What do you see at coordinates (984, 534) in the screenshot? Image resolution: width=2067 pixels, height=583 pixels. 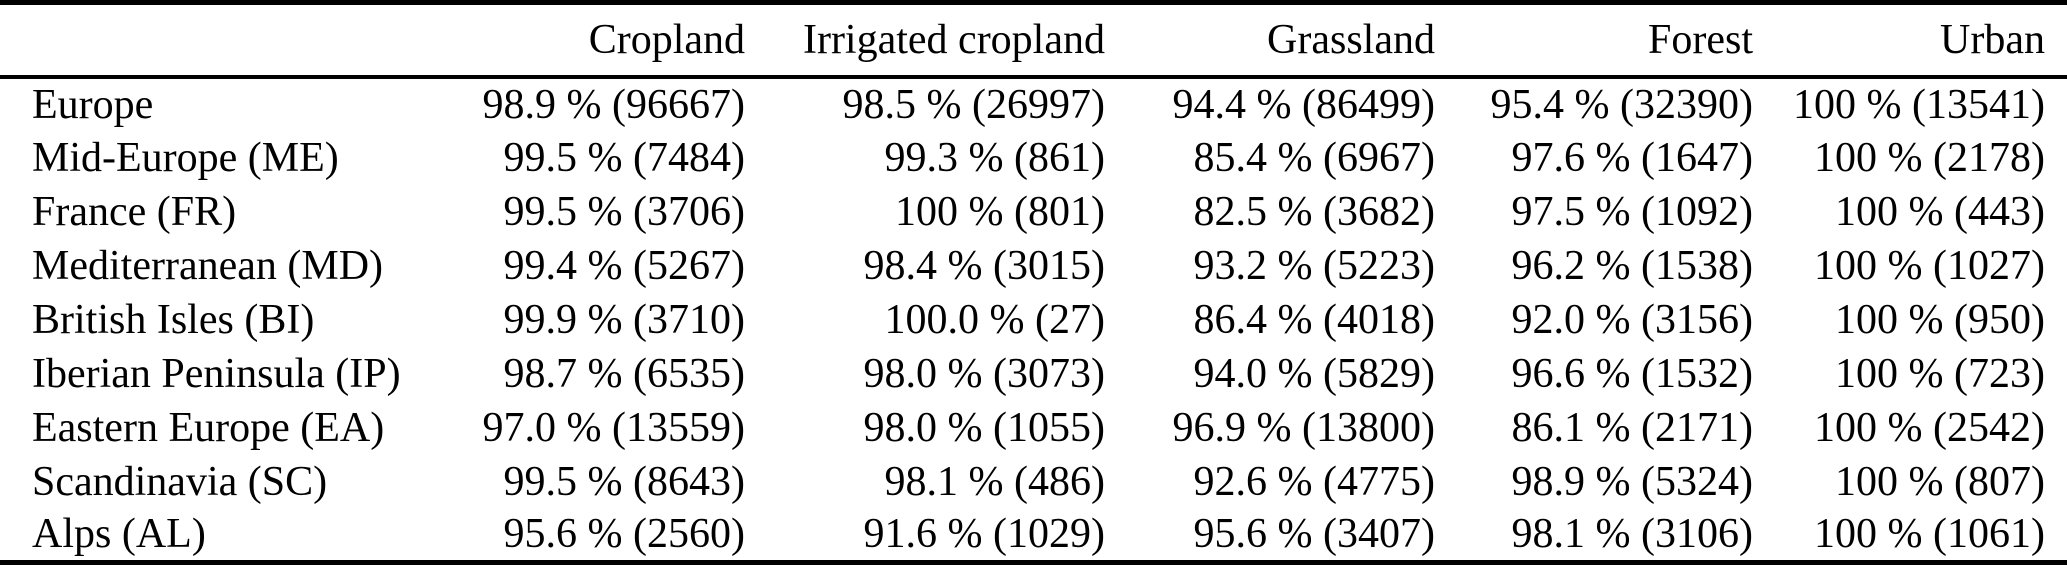 I see `value-cell: 91.6 % (1029)` at bounding box center [984, 534].